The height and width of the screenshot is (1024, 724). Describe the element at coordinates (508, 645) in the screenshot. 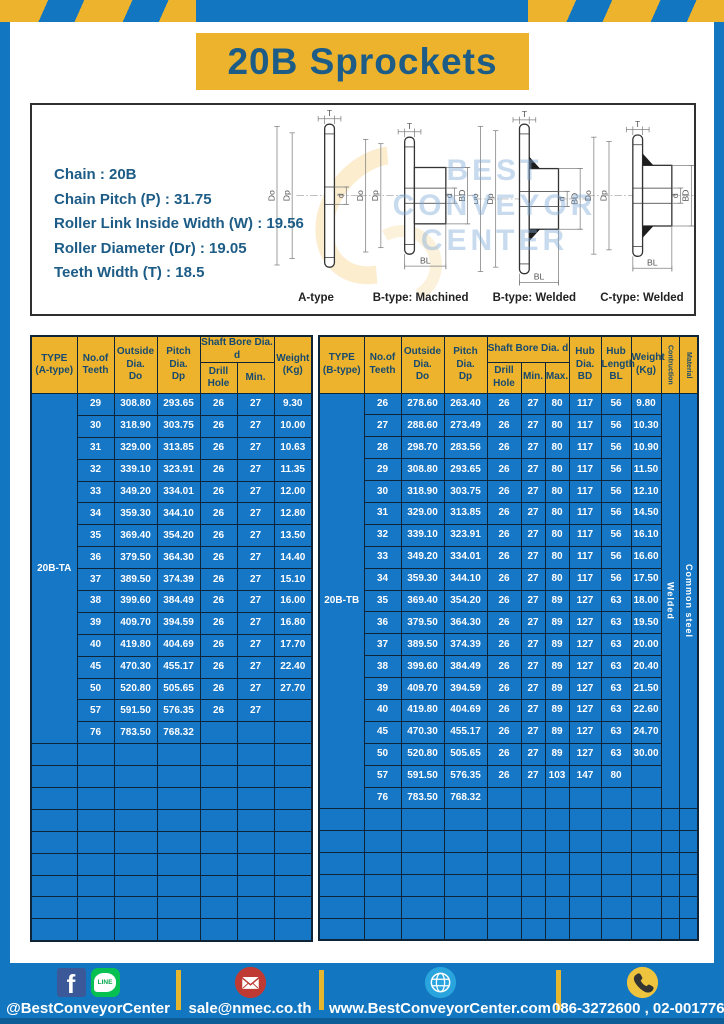

I see `table-row: 37 389.50 374.39 26 27 89 127 63 20.00` at that location.